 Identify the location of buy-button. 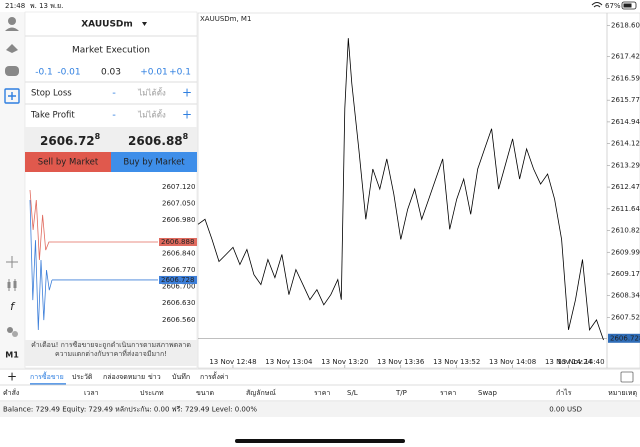
(154, 162).